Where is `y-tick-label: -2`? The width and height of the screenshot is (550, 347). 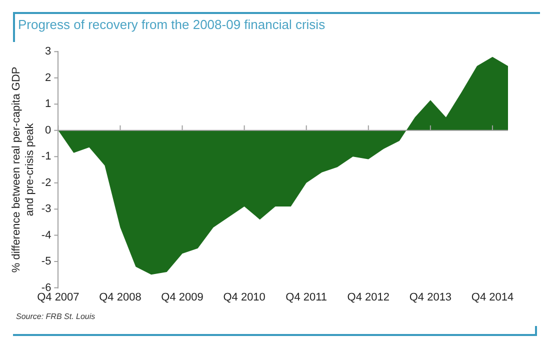 y-tick-label: -2 is located at coordinates (46, 182).